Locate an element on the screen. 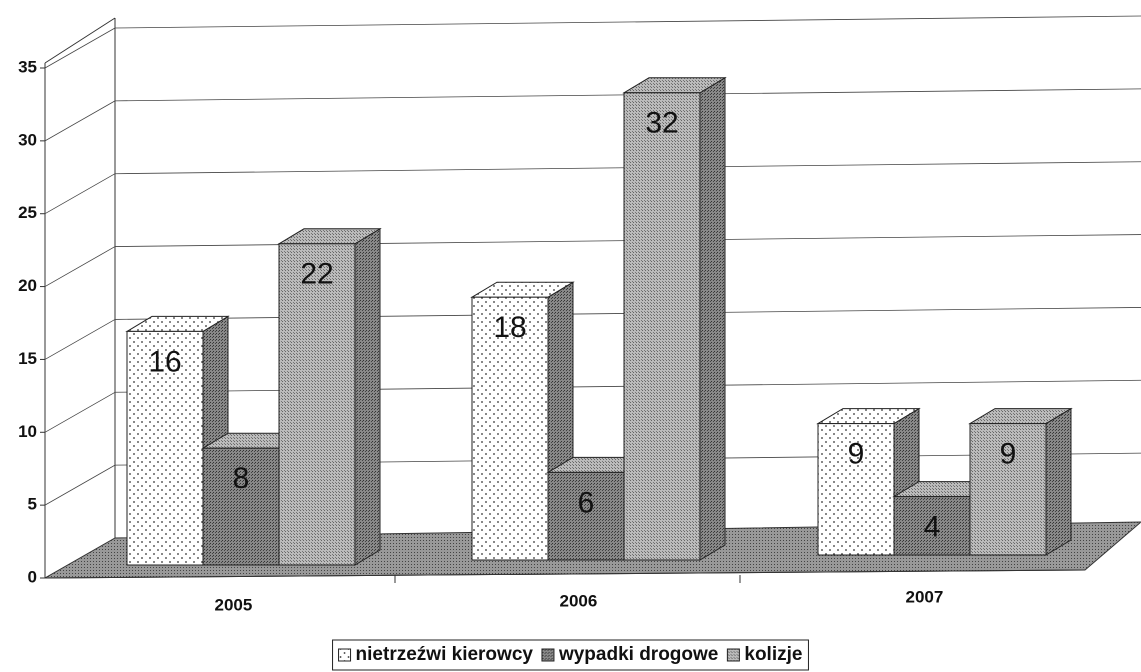 The height and width of the screenshot is (672, 1141). value-label: 4 is located at coordinates (932, 527).